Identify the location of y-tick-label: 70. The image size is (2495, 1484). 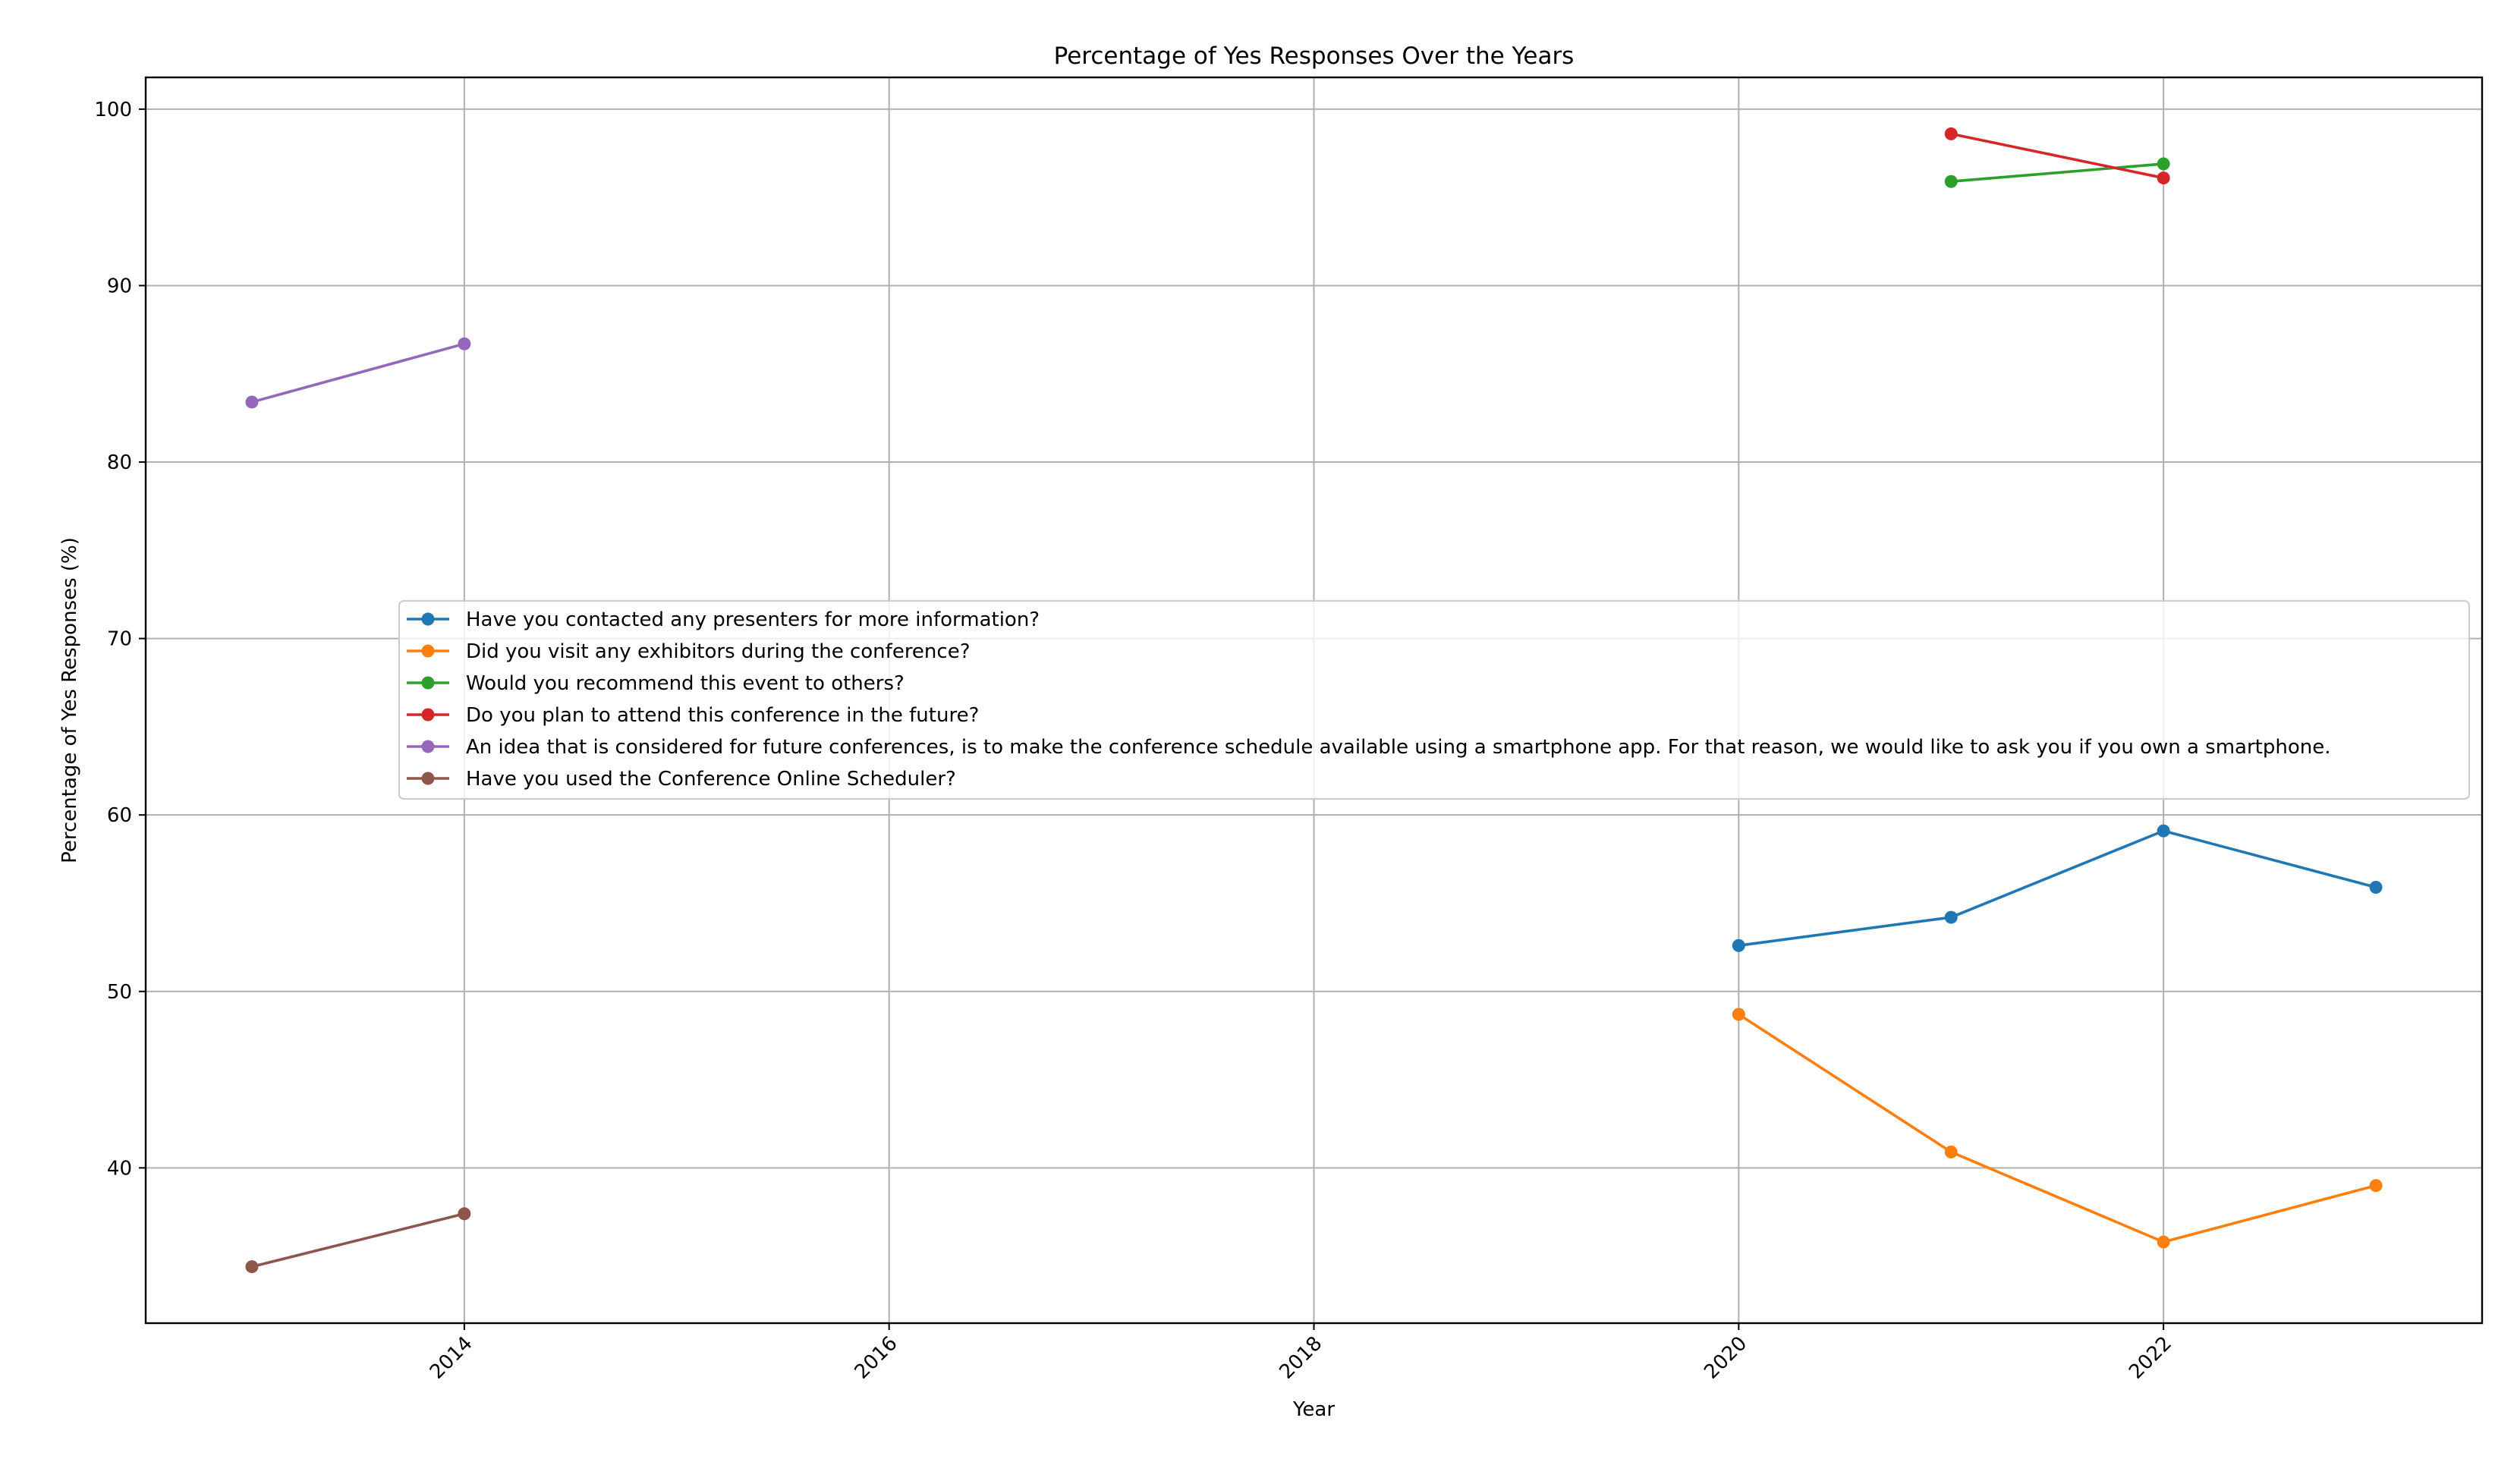
(119, 639).